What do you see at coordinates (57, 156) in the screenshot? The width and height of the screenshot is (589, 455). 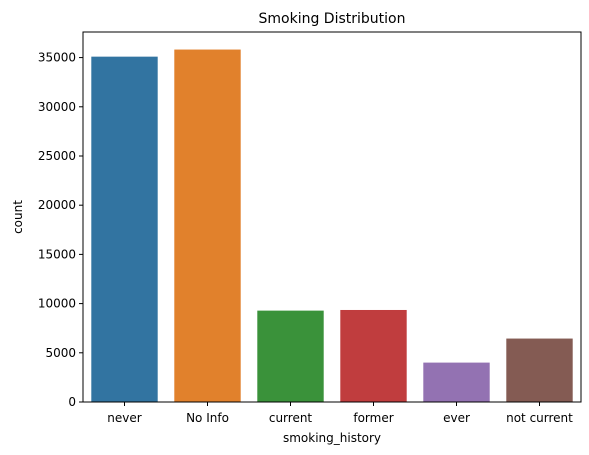 I see `y-tick-label: 25000` at bounding box center [57, 156].